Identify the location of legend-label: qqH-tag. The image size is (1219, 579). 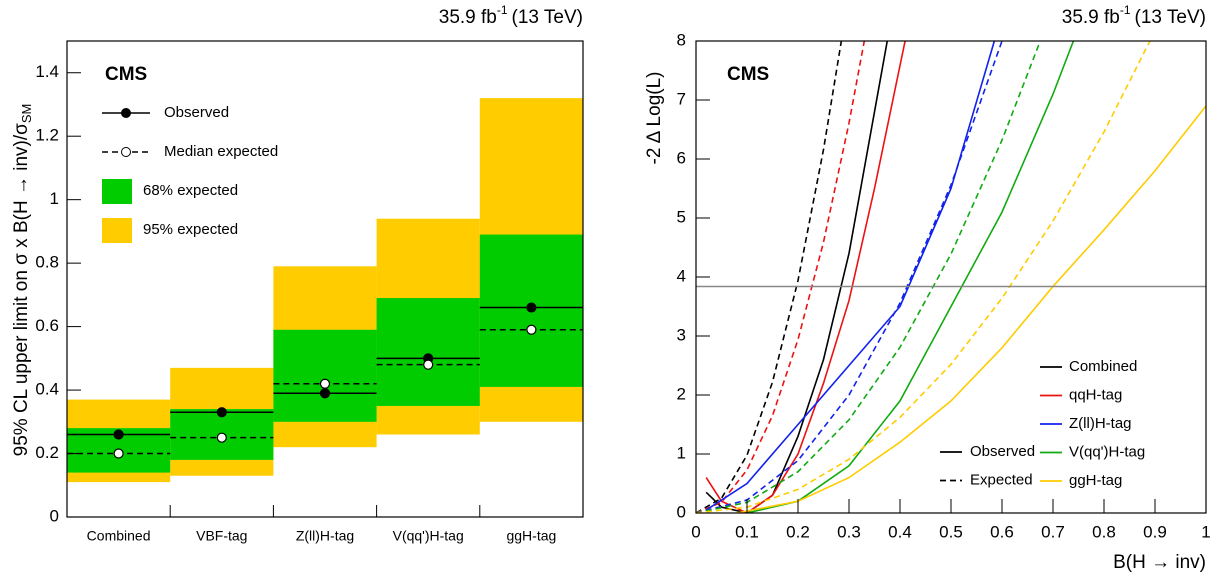
(1095, 394).